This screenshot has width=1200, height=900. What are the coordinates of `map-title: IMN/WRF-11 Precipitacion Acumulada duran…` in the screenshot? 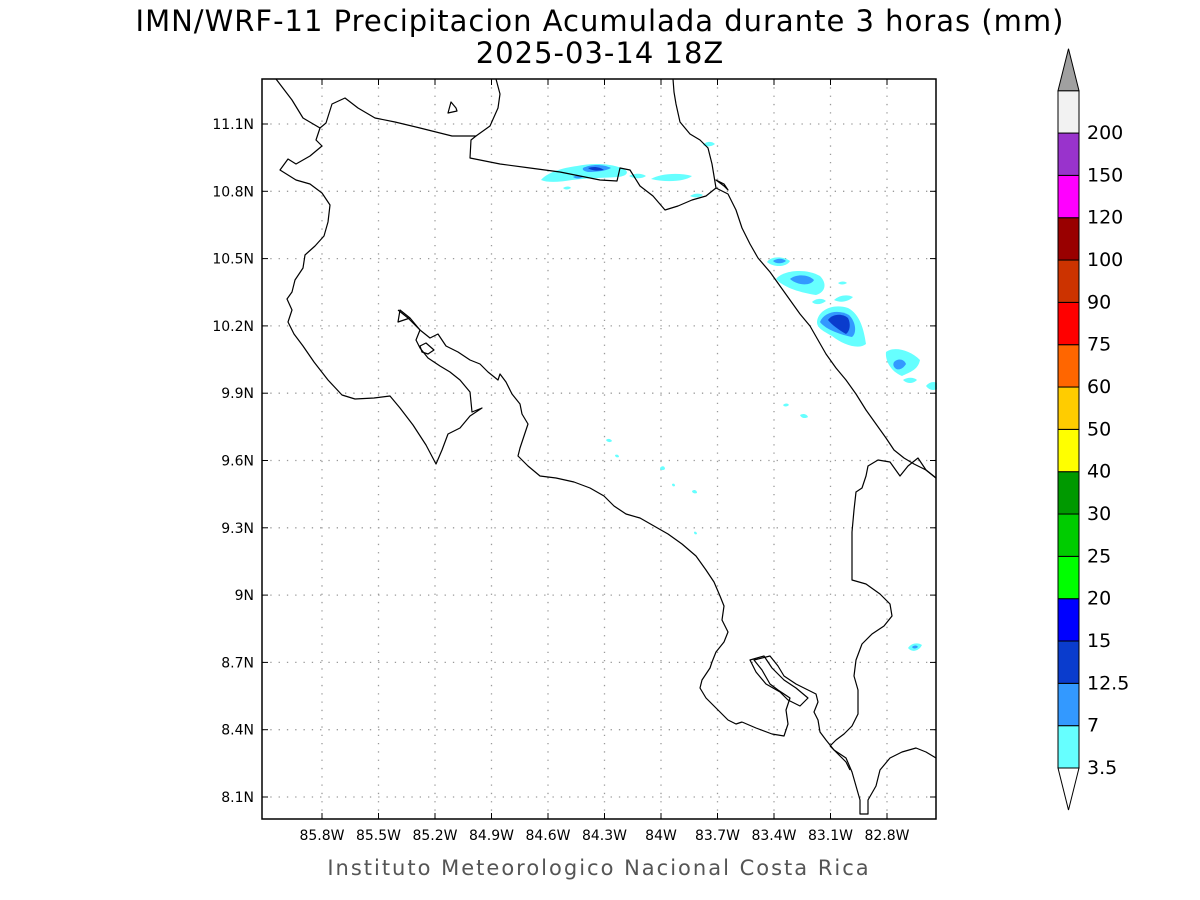 It's located at (600, 21).